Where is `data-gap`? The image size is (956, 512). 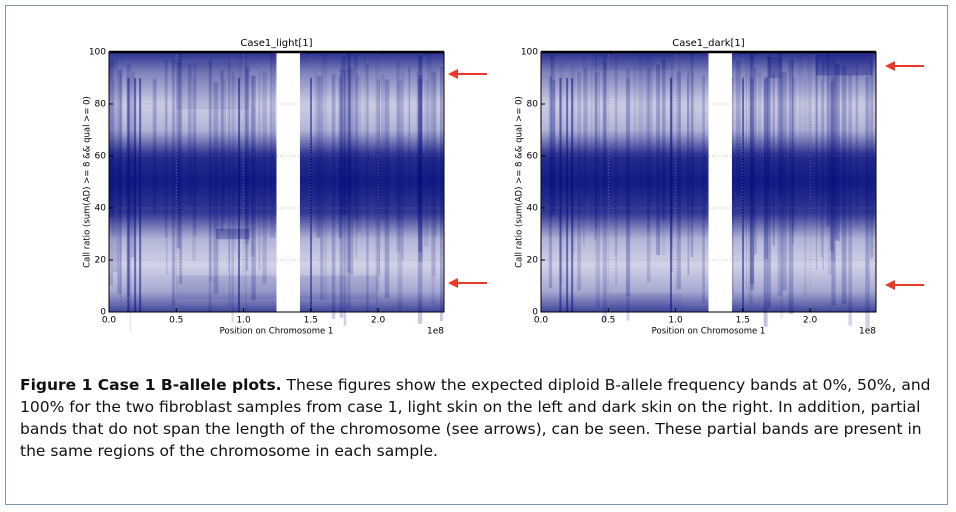
data-gap is located at coordinates (288, 182).